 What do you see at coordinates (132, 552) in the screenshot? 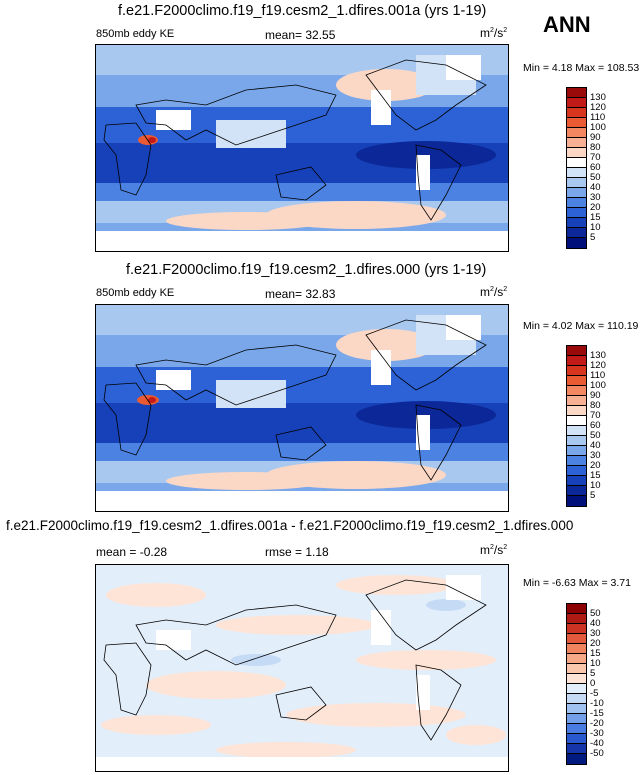
I see `panel-3-mean: mean = -0.28` at bounding box center [132, 552].